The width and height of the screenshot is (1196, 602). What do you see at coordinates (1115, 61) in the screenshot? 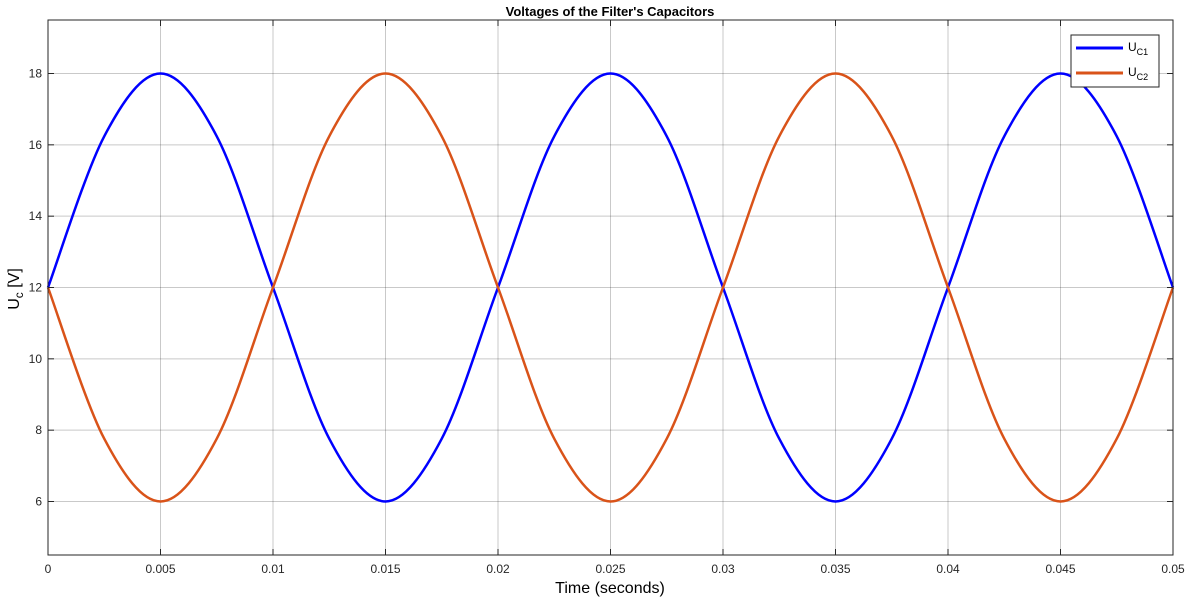
I see `legend-box` at bounding box center [1115, 61].